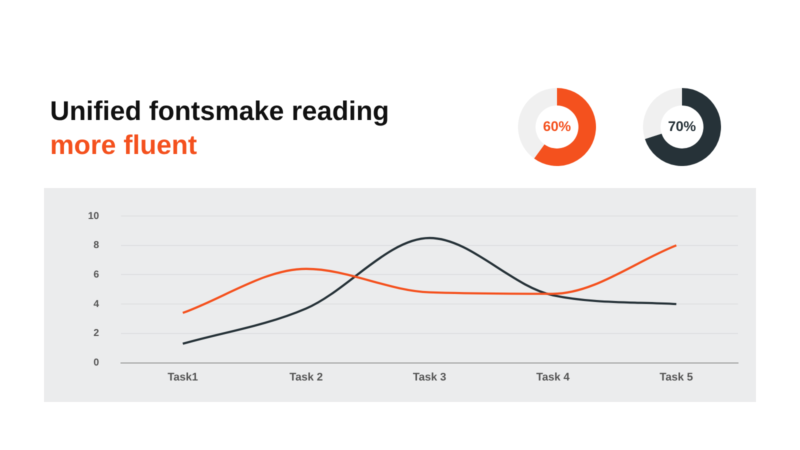 This screenshot has width=800, height=450. What do you see at coordinates (677, 377) in the screenshot?
I see `x-tick-label: Task 5` at bounding box center [677, 377].